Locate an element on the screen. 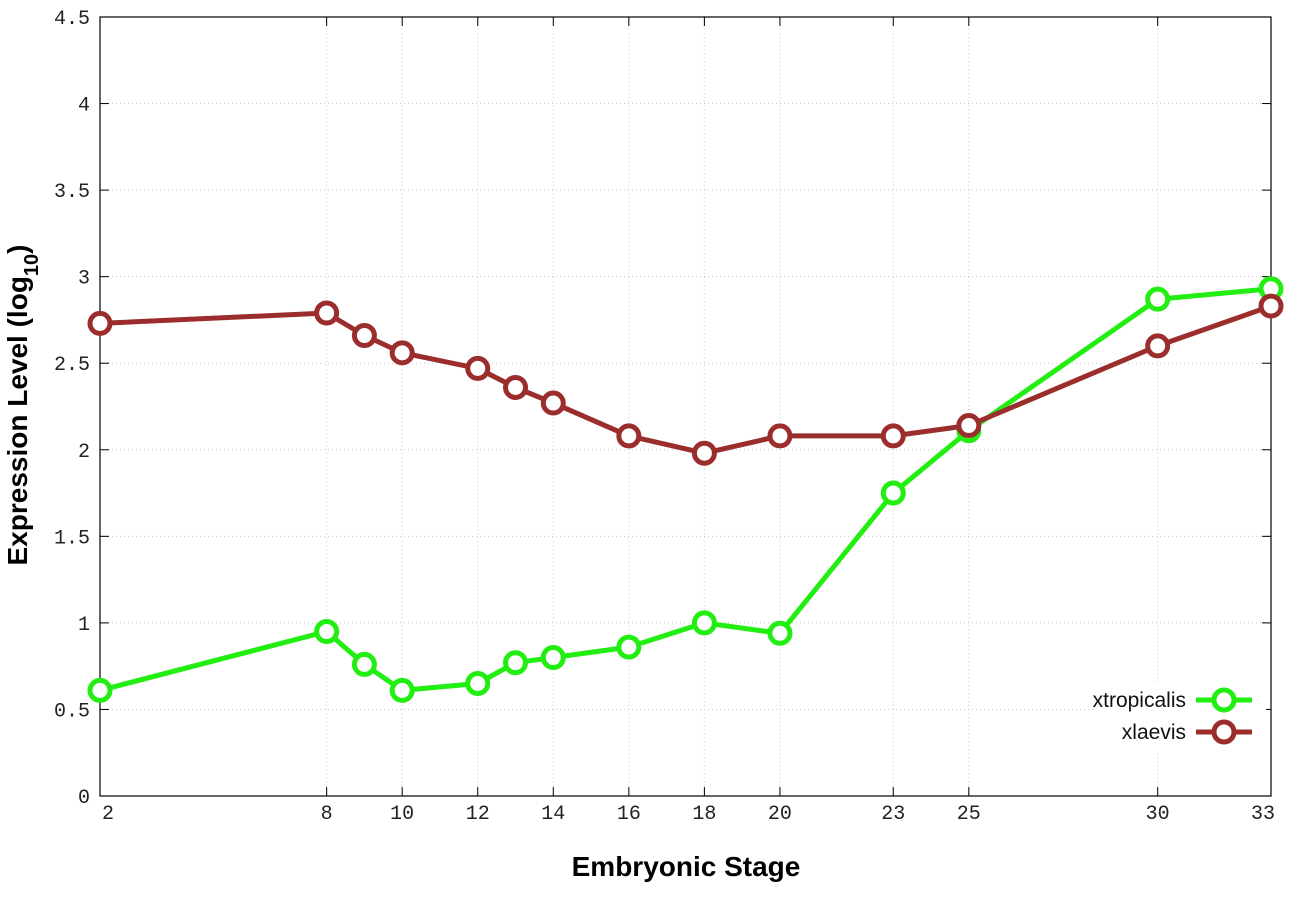  y-tick-label: 4.5 is located at coordinates (72, 19).